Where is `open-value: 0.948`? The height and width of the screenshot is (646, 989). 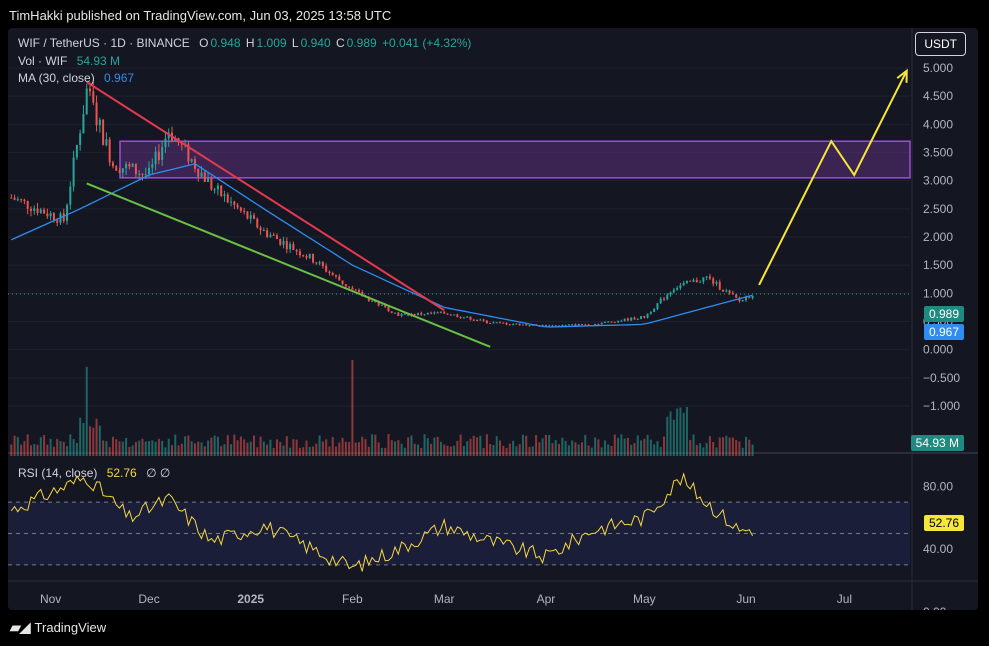 open-value: 0.948 is located at coordinates (225, 43).